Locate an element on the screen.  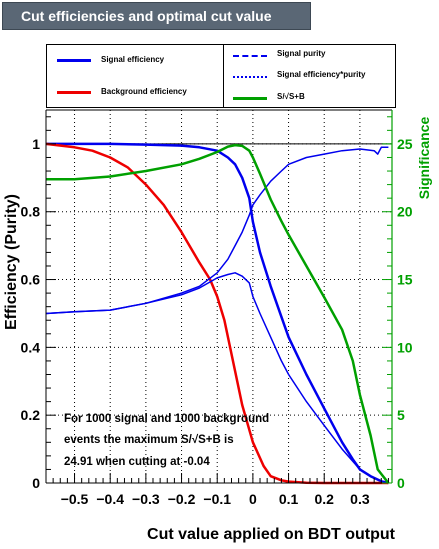
x-axis-label: Cut value applied on BDT output is located at coordinates (271, 534).